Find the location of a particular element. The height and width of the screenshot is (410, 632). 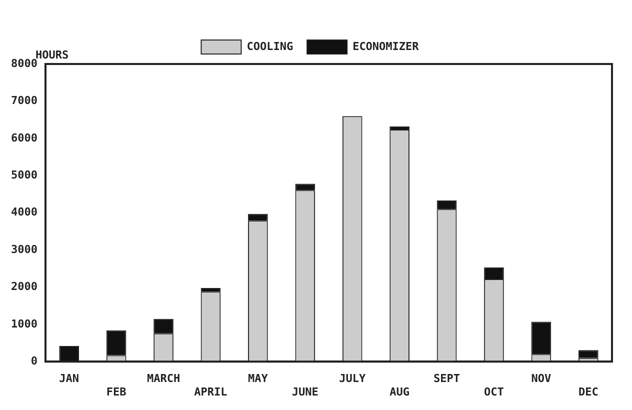

x-tick-label: JULY is located at coordinates (352, 379).